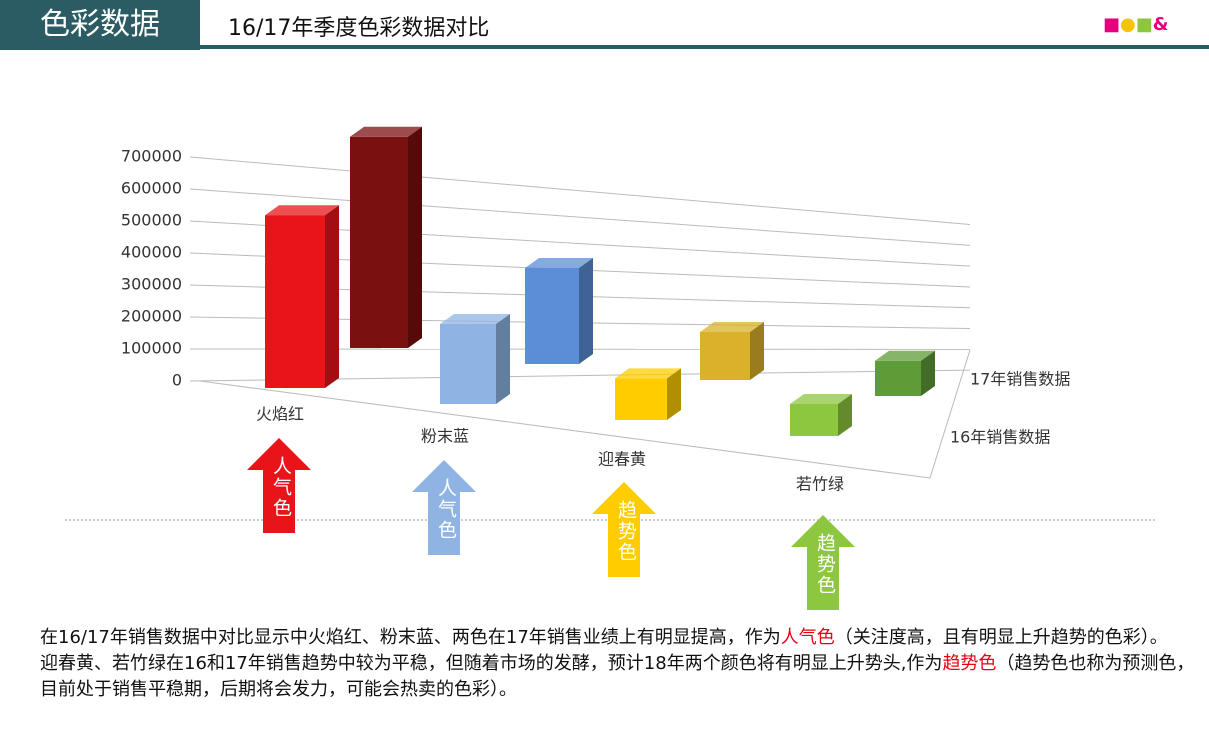  What do you see at coordinates (280, 414) in the screenshot?
I see `x-tick-label: 火焰红` at bounding box center [280, 414].